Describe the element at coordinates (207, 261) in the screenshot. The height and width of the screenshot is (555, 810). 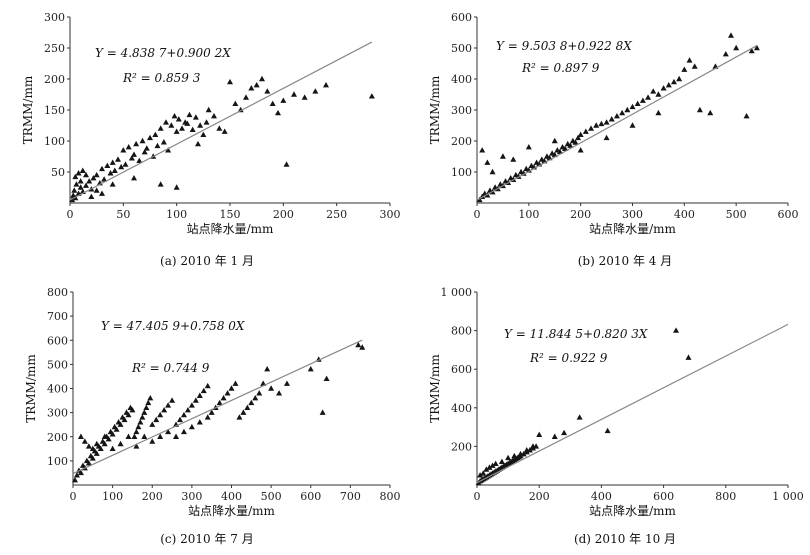
I see `panel-caption: (a) 2010 年 1 月` at that location.